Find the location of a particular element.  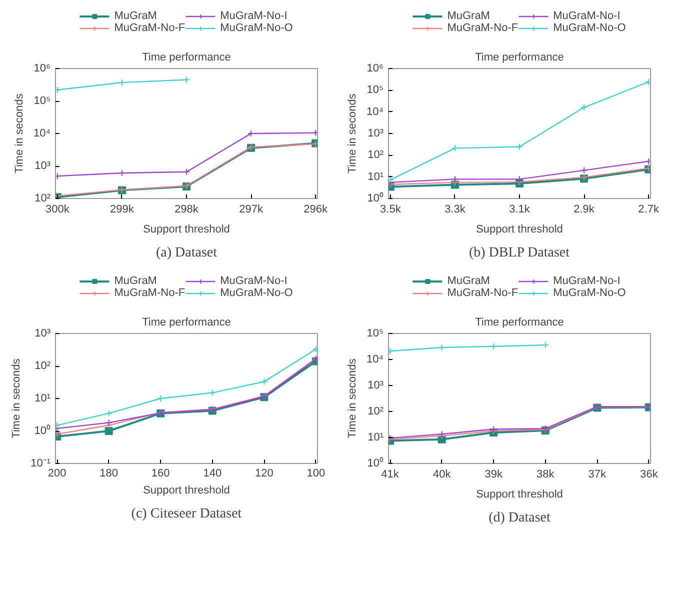

text: (b) DBLP Dataset is located at coordinates (519, 253).